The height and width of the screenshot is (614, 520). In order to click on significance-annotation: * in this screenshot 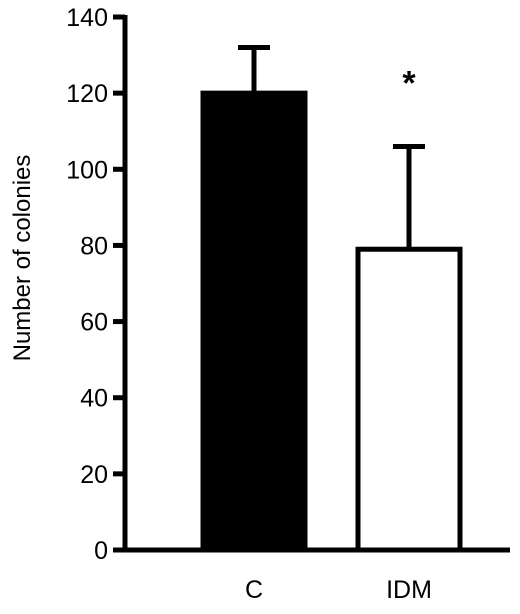, I will do `click(409, 83)`.